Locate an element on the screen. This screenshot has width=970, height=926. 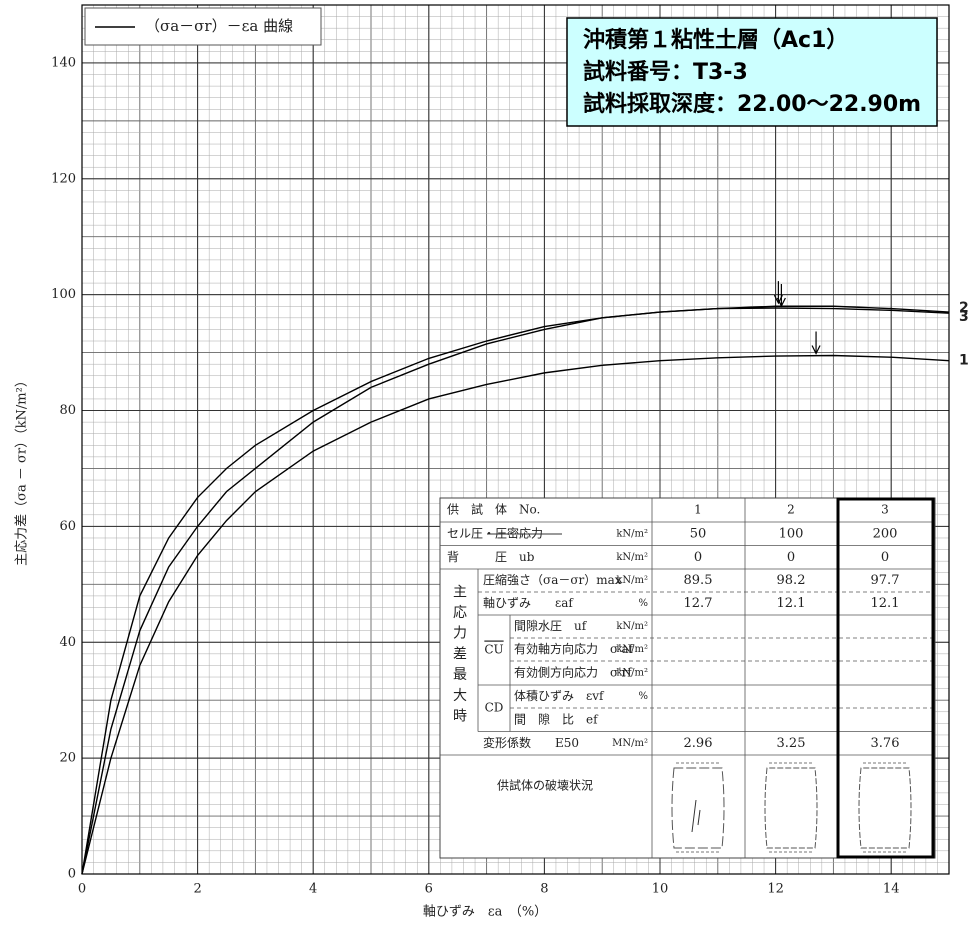
series-end-label: 3 is located at coordinates (964, 317).